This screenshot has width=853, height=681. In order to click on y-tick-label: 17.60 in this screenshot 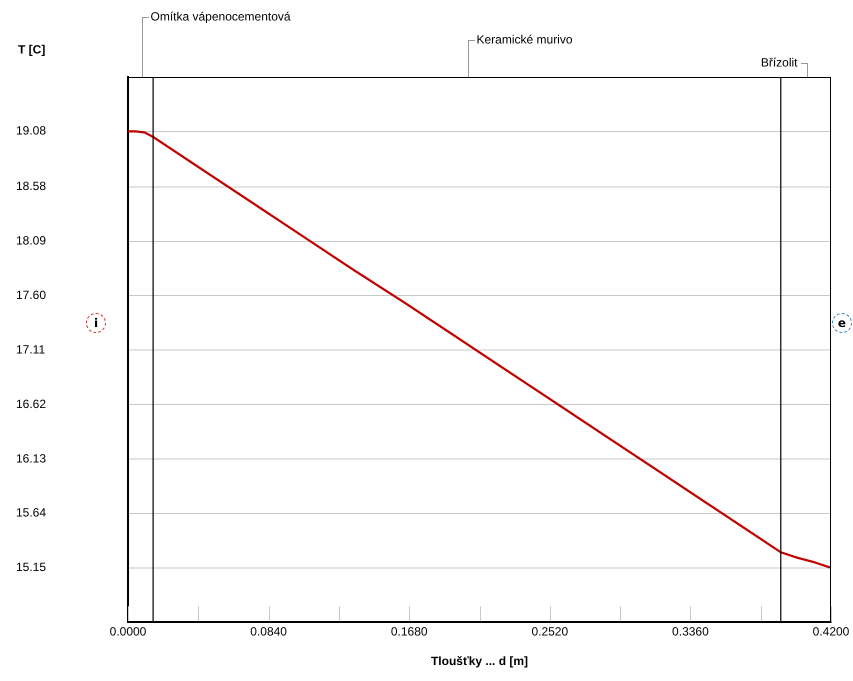, I will do `click(31, 295)`.